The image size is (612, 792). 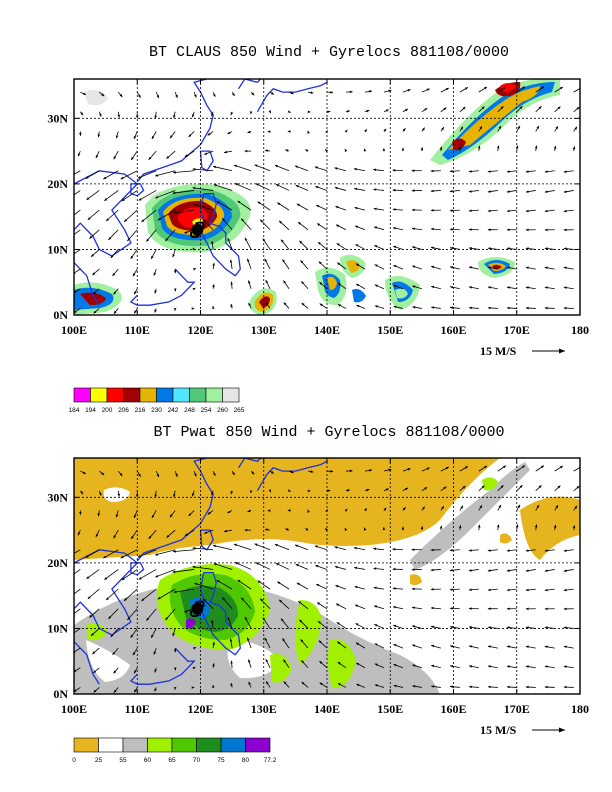 I want to click on colorbar-label: 184, so click(x=74, y=410).